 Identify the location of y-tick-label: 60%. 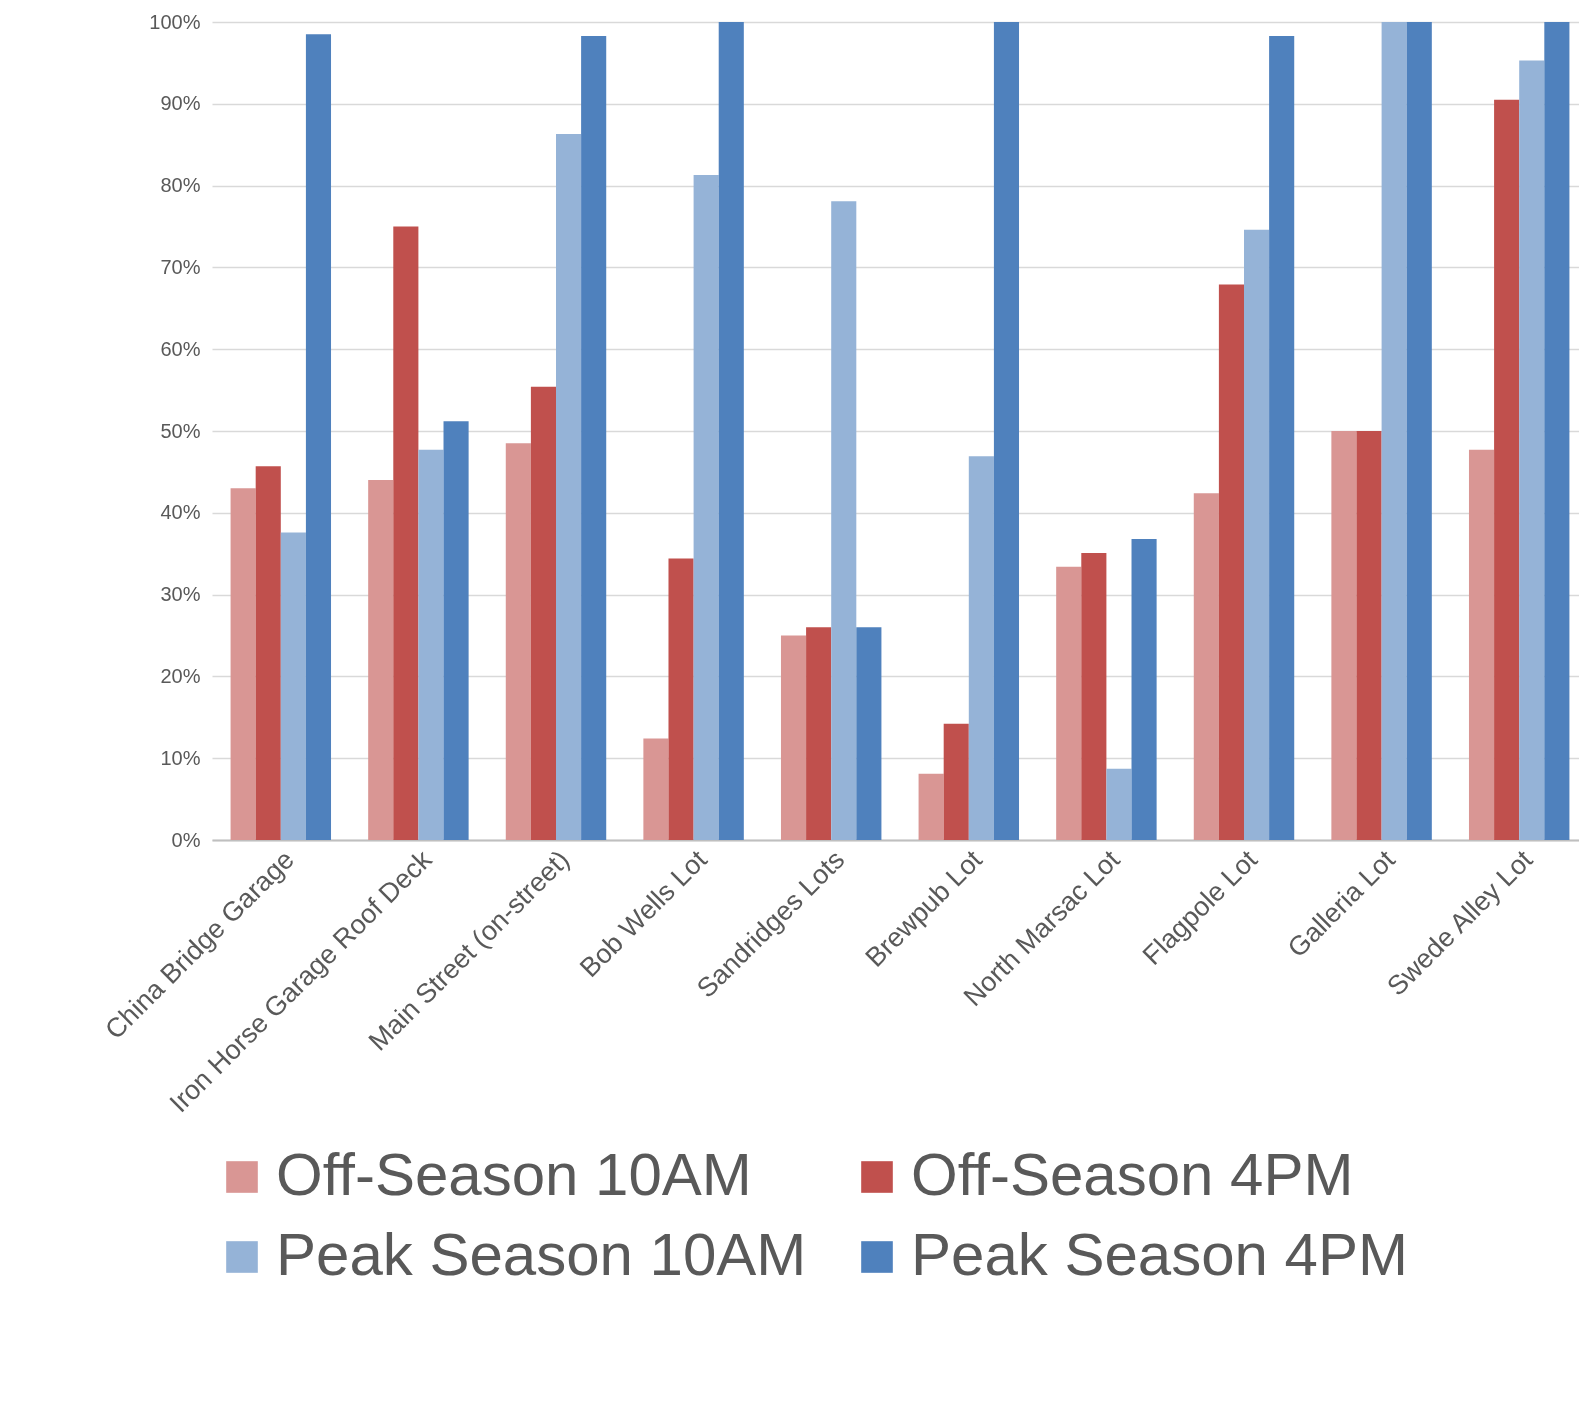
(180, 348).